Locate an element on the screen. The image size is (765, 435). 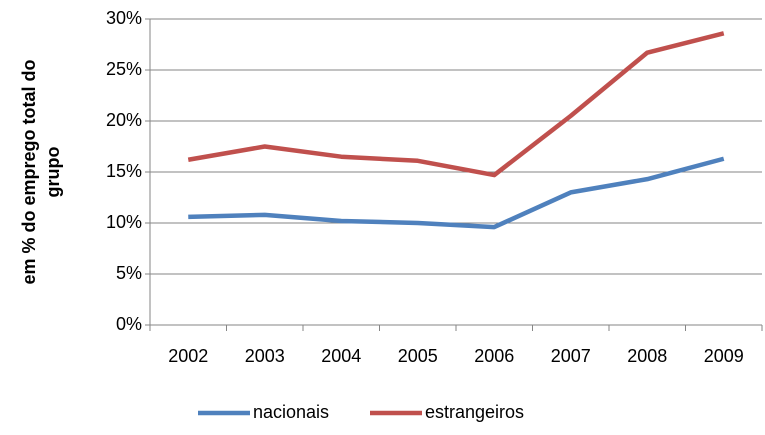
x-tick-label: 2003 is located at coordinates (265, 356).